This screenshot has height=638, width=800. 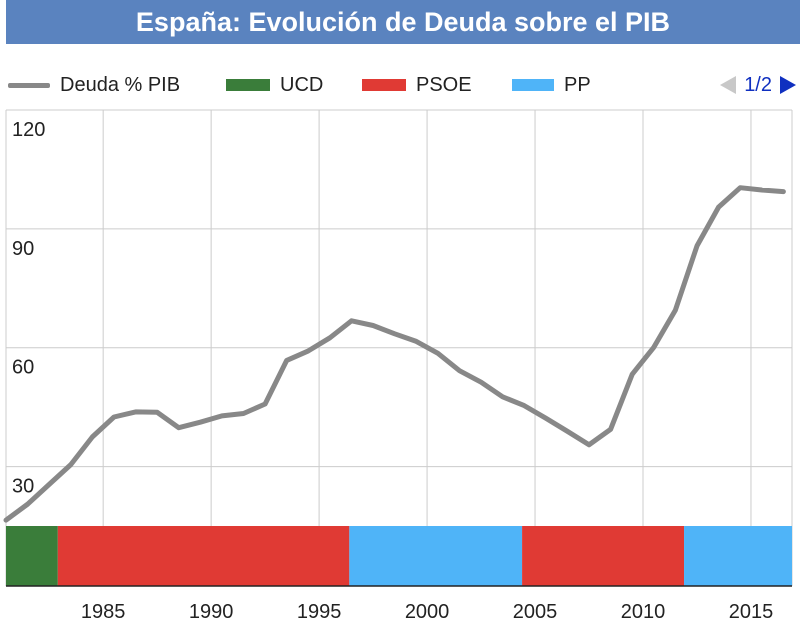 I want to click on legend-item-ucd: UCD, so click(x=274, y=85).